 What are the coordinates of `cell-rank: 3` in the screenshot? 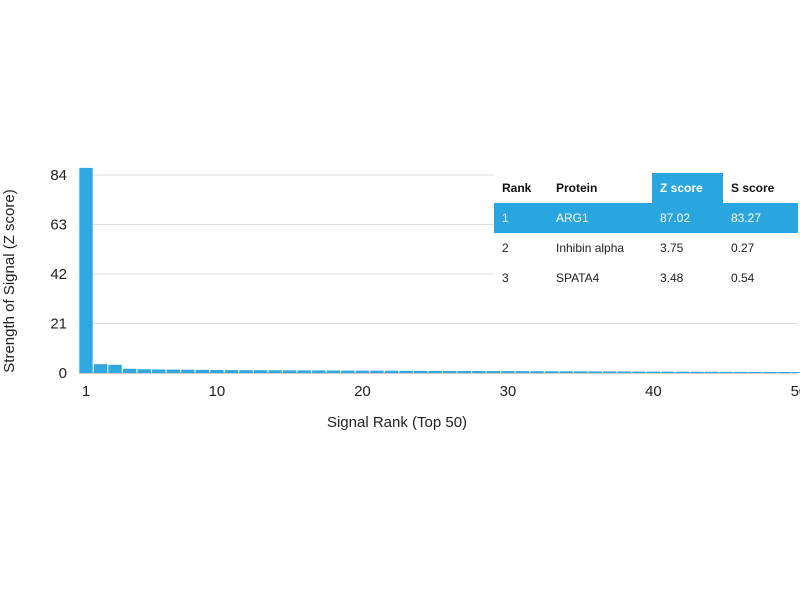 It's located at (505, 278).